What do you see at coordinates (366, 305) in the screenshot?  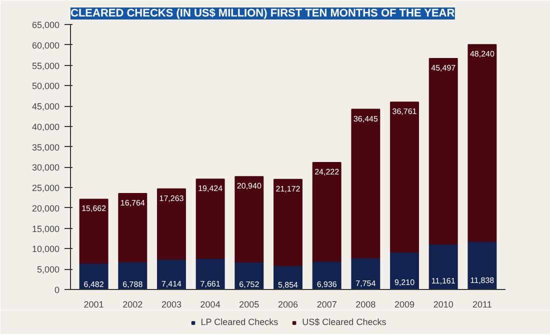 I see `x-tick-label: 2008` at bounding box center [366, 305].